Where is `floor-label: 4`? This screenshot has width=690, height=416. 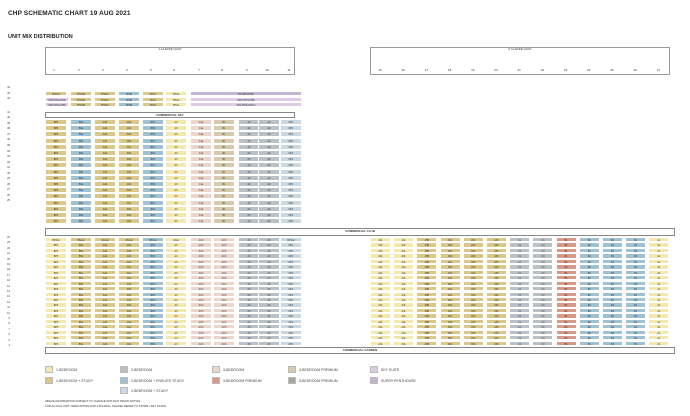 floor-label: 4 is located at coordinates (9, 345).